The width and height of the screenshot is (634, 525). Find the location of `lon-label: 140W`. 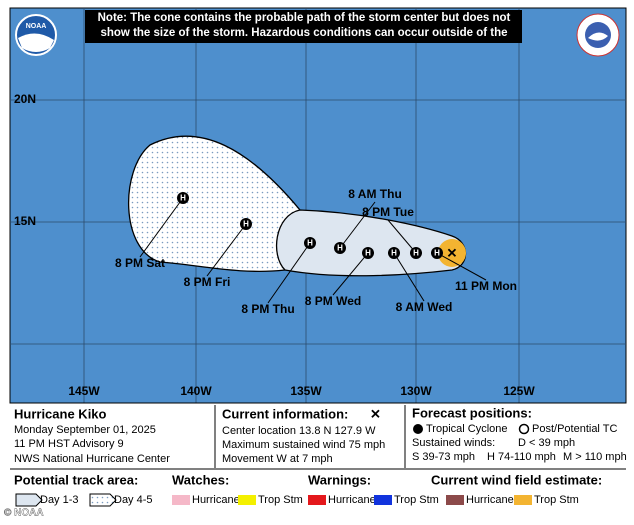

lon-label: 140W is located at coordinates (196, 391).